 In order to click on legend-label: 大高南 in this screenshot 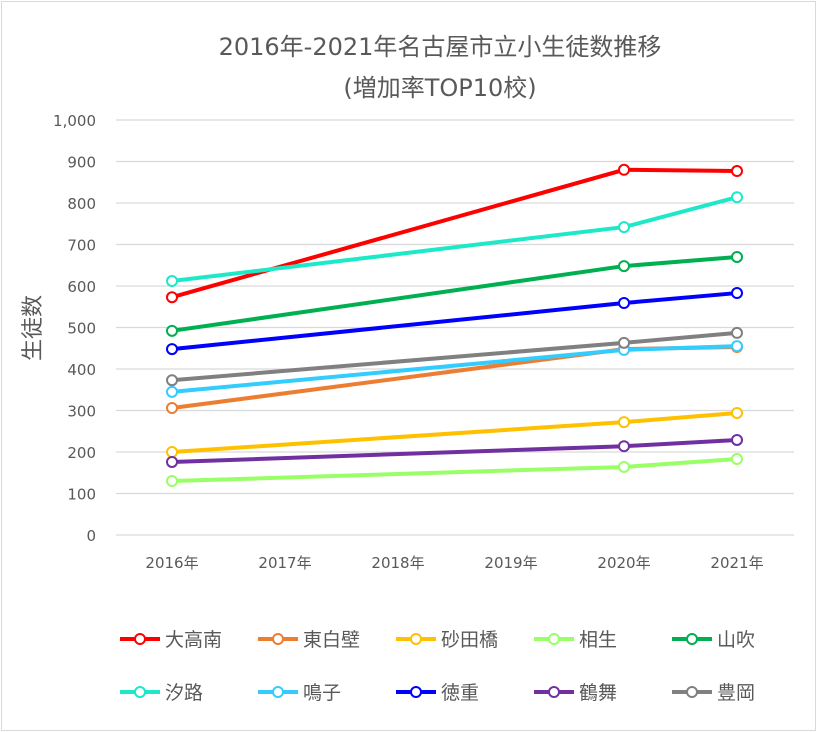, I will do `click(193, 640)`.